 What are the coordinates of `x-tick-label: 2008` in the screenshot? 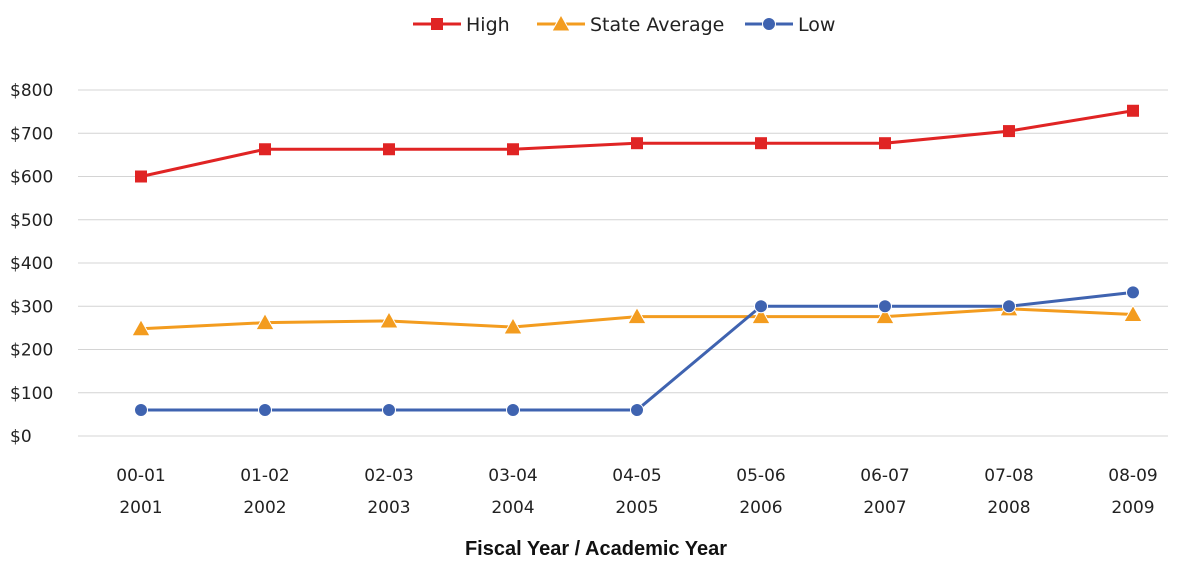 It's located at (1008, 508).